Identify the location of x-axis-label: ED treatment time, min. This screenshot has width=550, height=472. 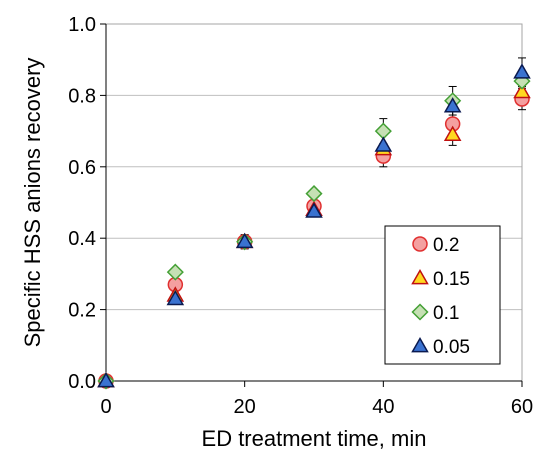
(314, 438).